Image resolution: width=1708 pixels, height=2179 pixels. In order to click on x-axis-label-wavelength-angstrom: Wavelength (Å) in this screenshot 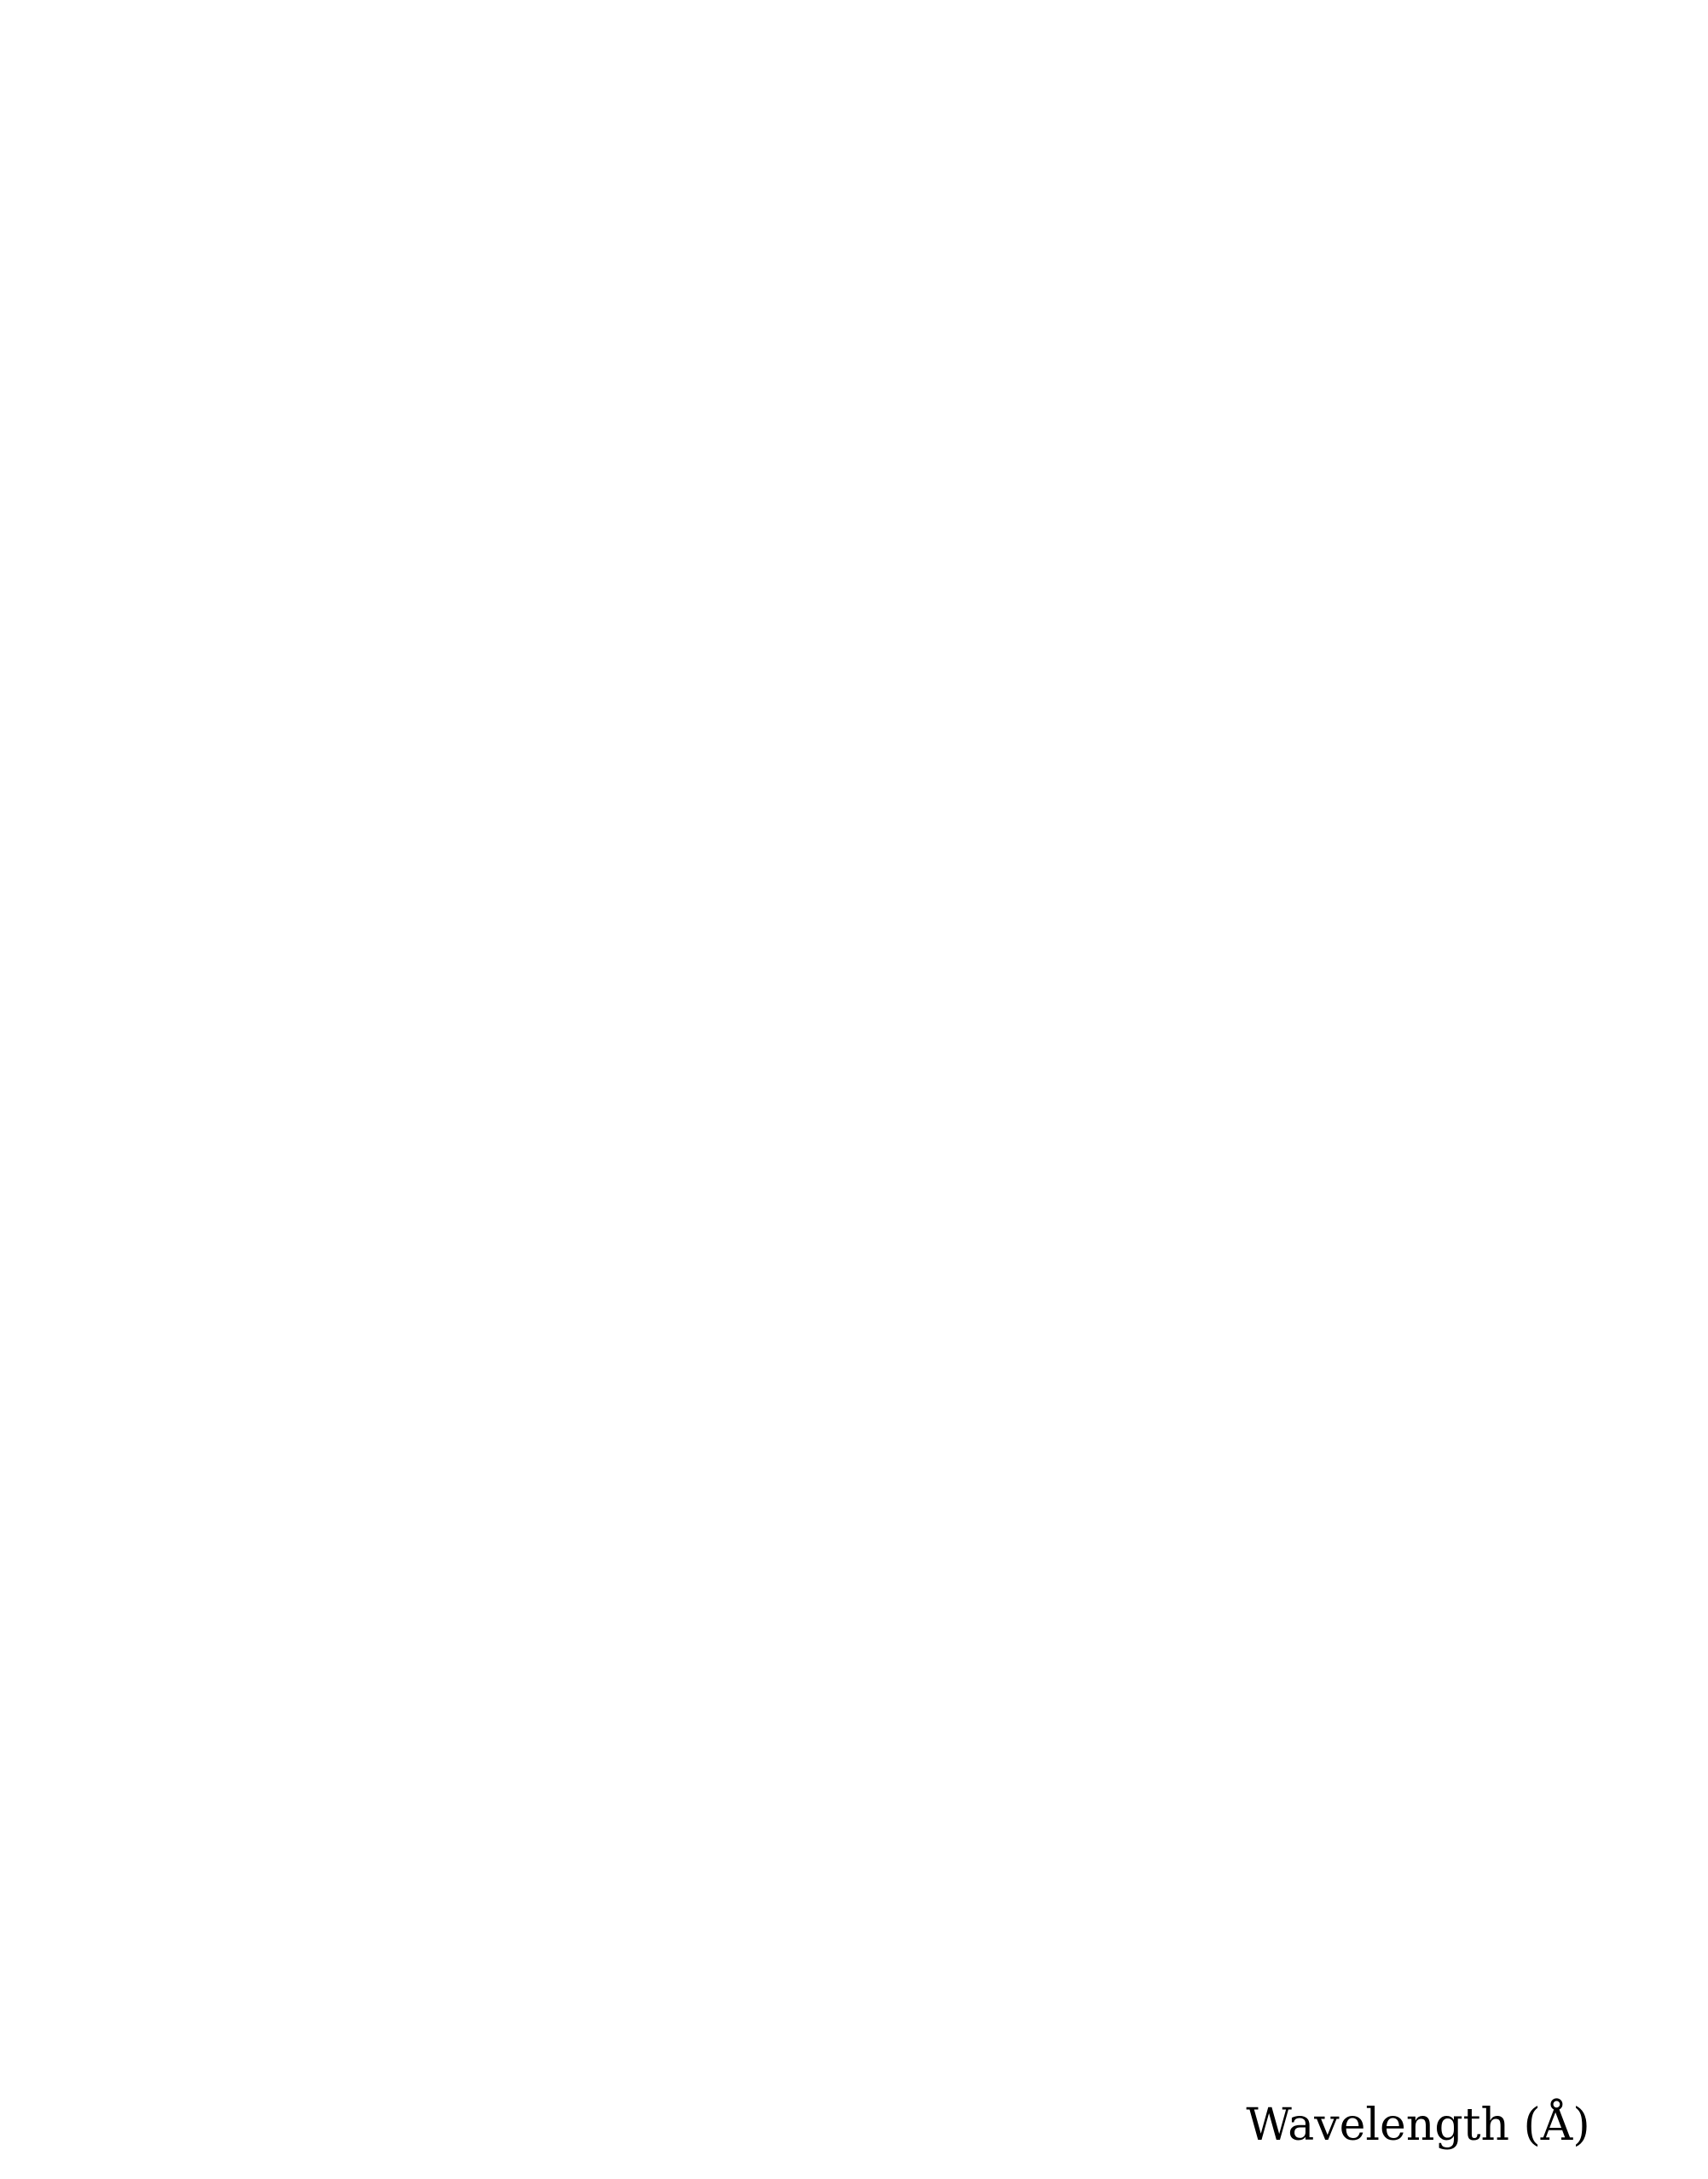, I will do `click(1418, 2125)`.